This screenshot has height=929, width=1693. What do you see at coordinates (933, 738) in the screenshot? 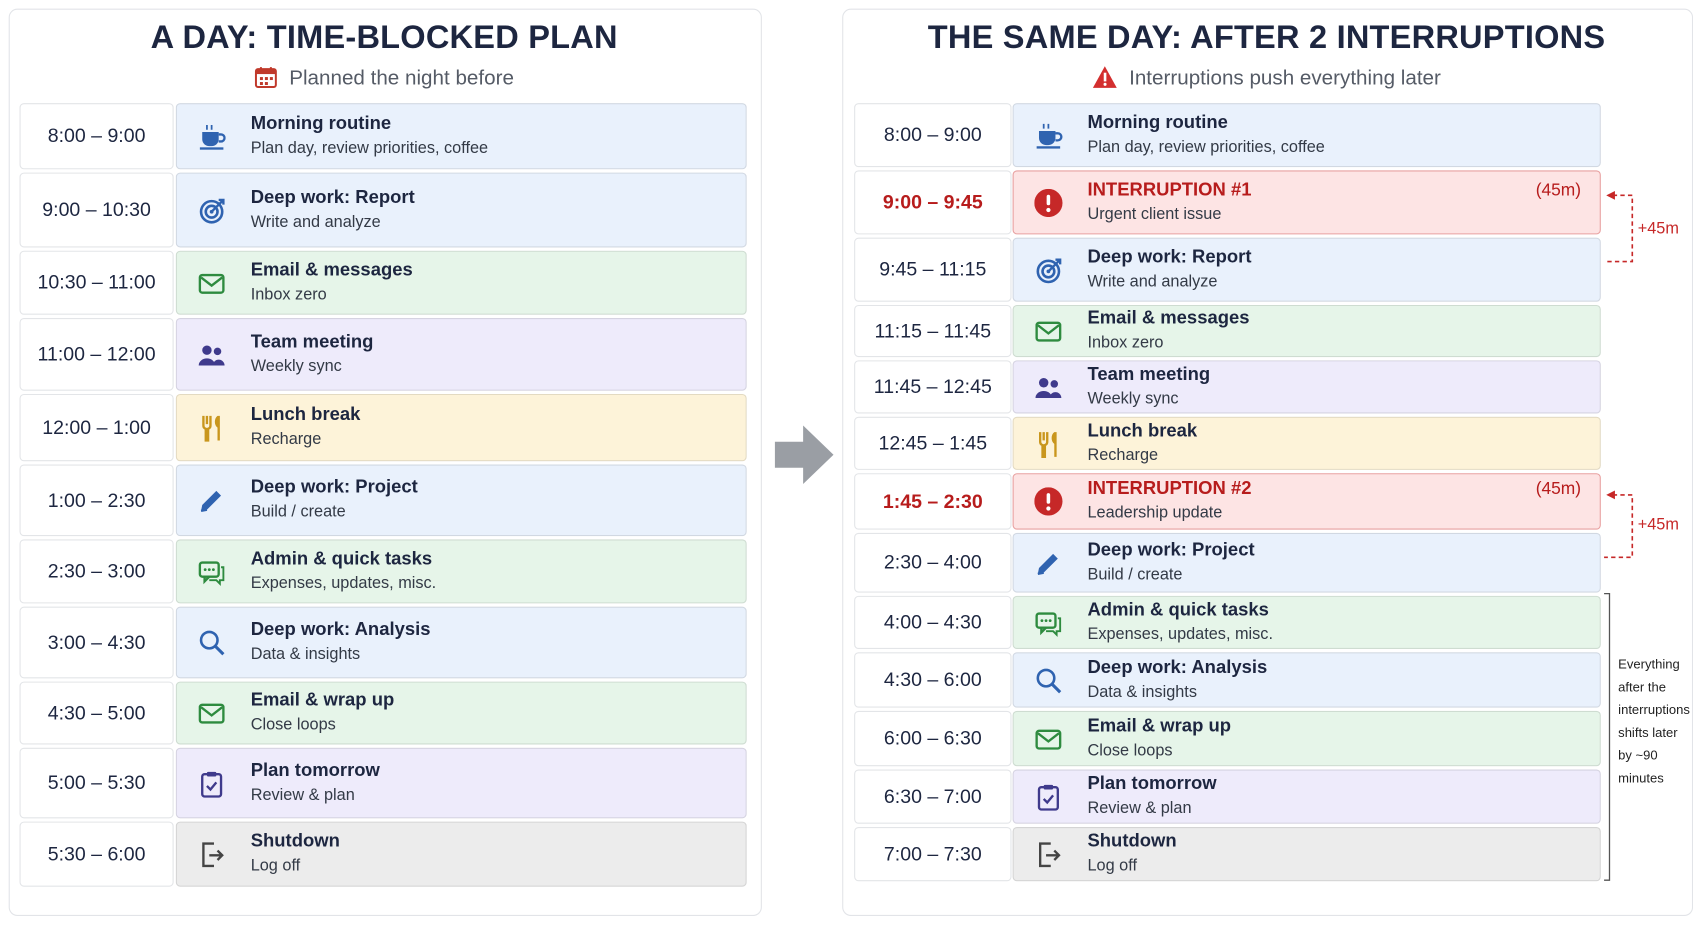
I see `time-cell: 6:00 – 6:30` at bounding box center [933, 738].